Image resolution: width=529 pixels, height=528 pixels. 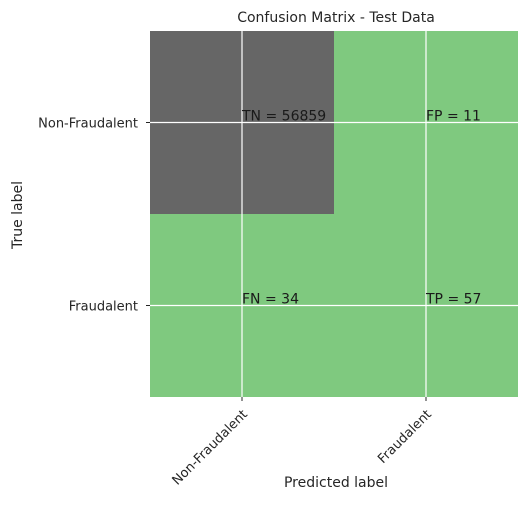 What do you see at coordinates (210, 447) in the screenshot?
I see `x-tick-label: Non-Fraudalent` at bounding box center [210, 447].